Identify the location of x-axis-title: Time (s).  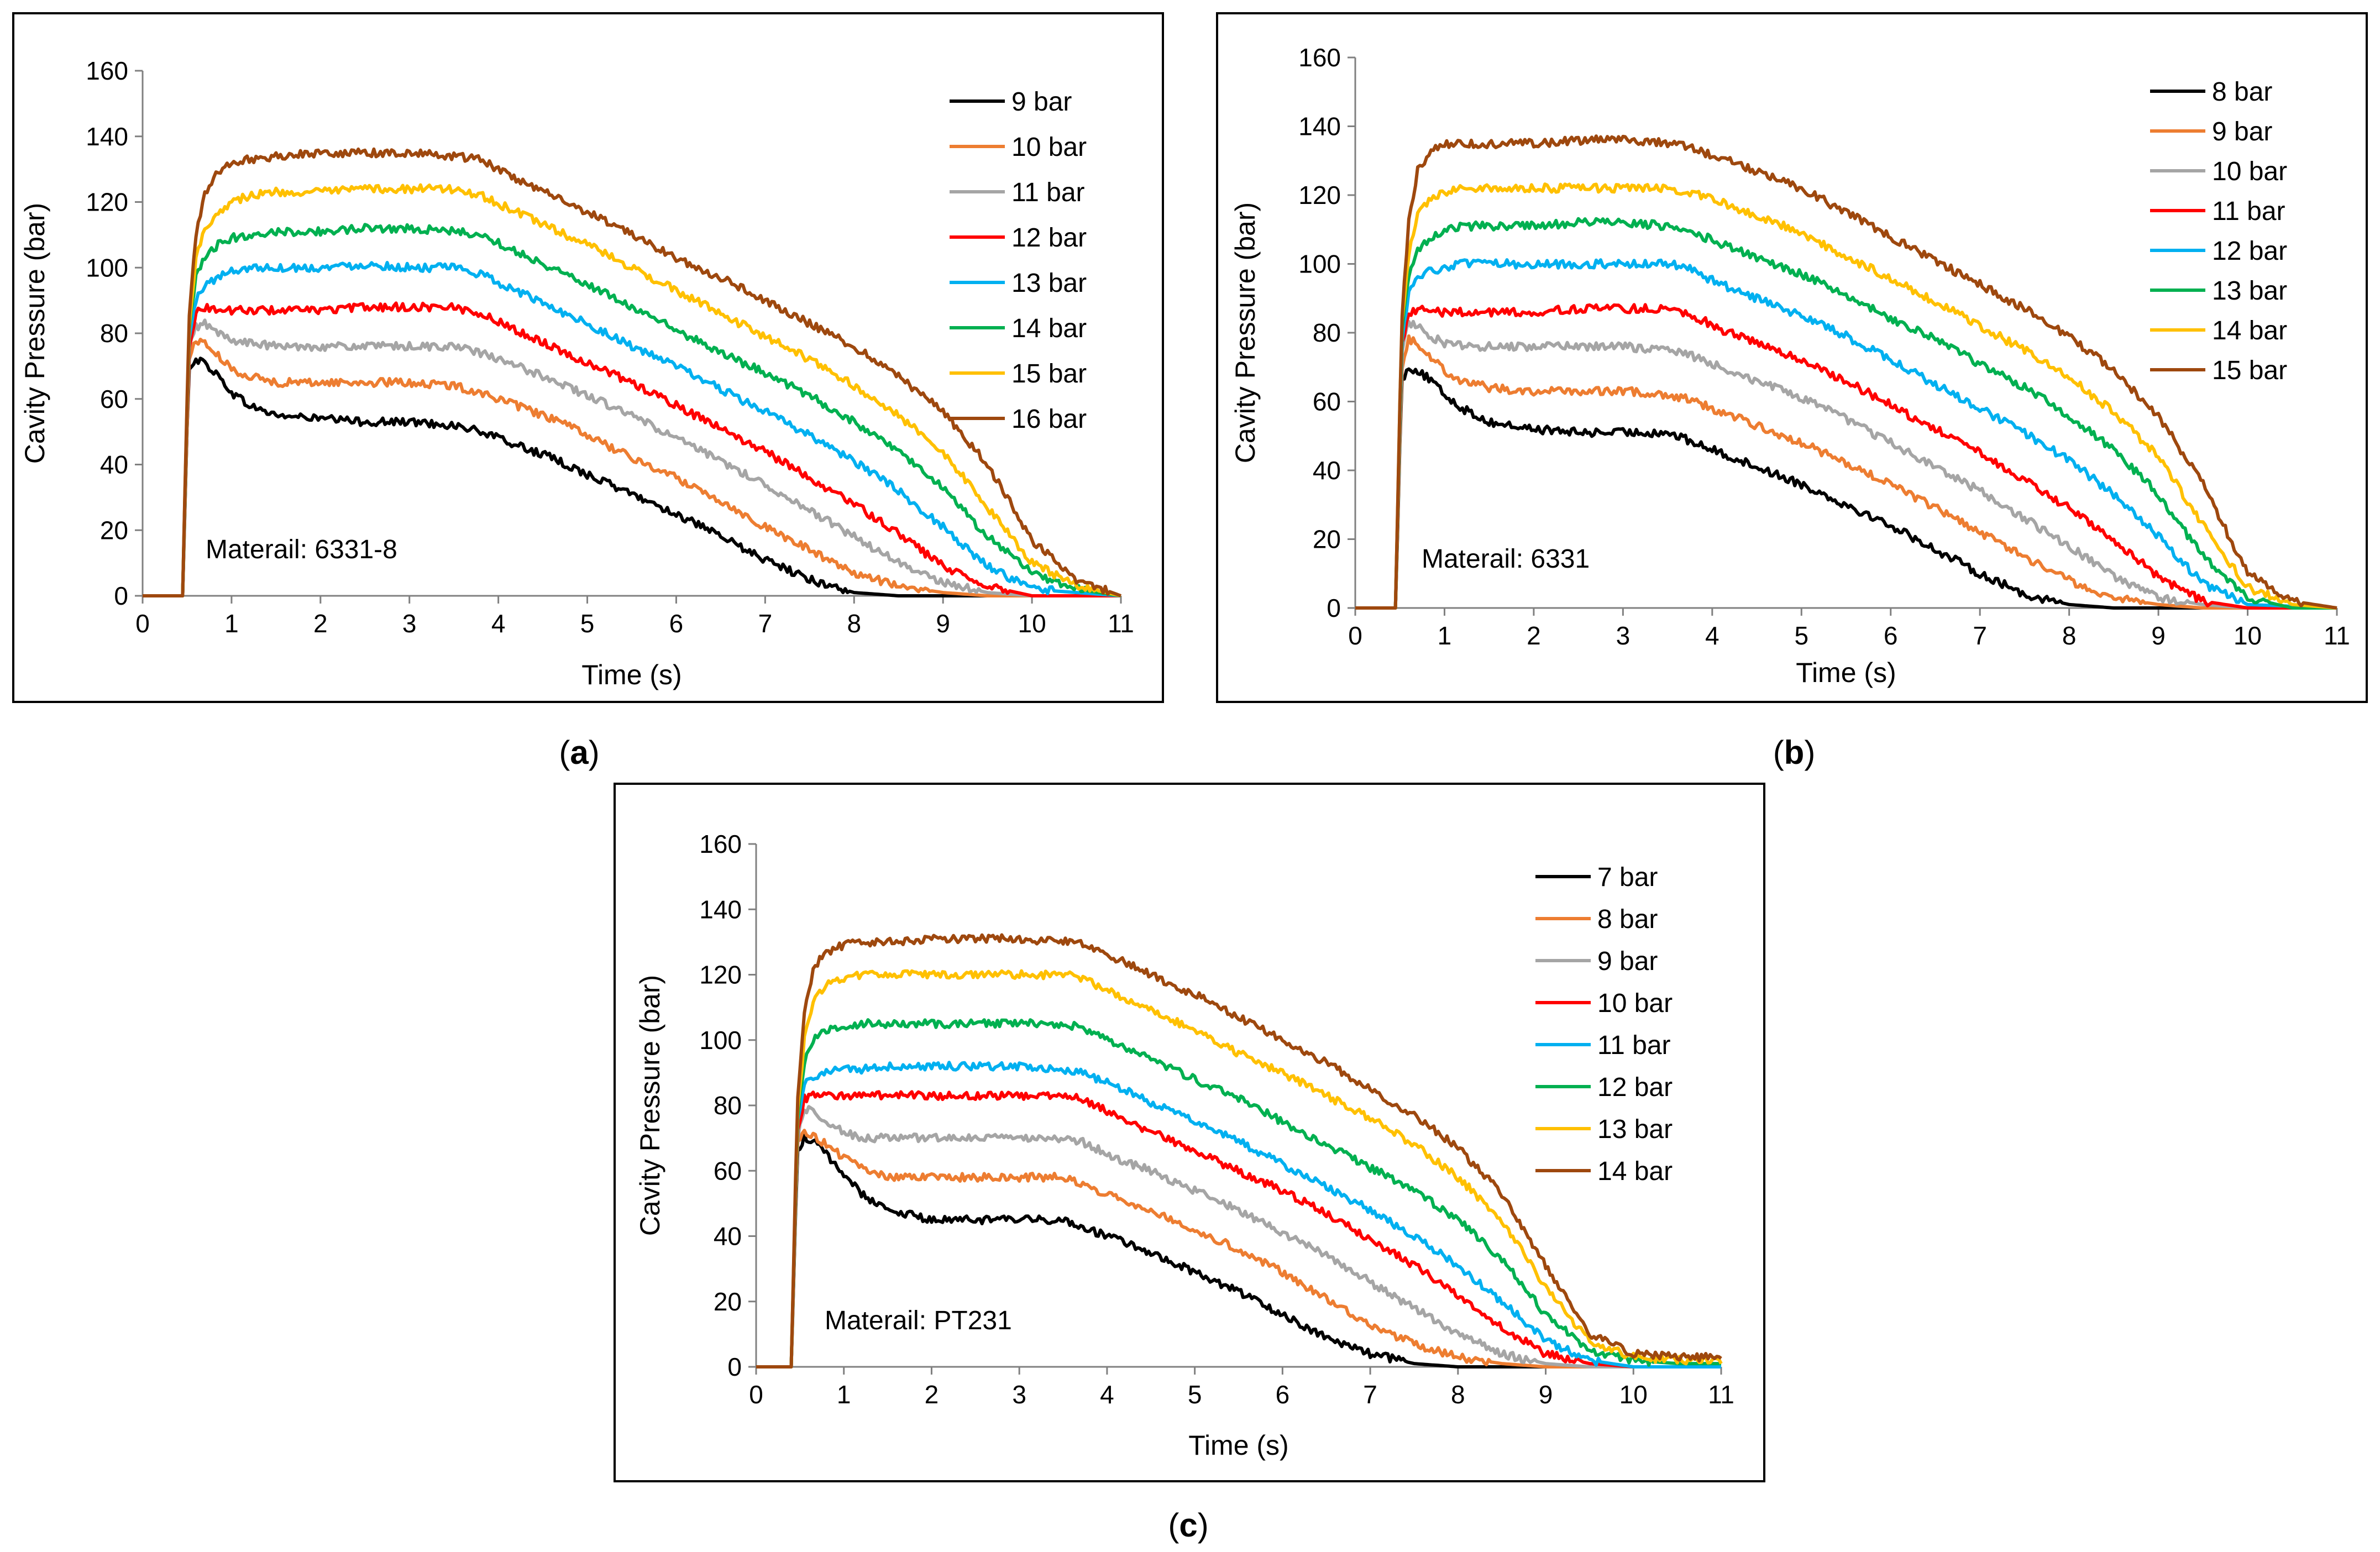
(1238, 1445).